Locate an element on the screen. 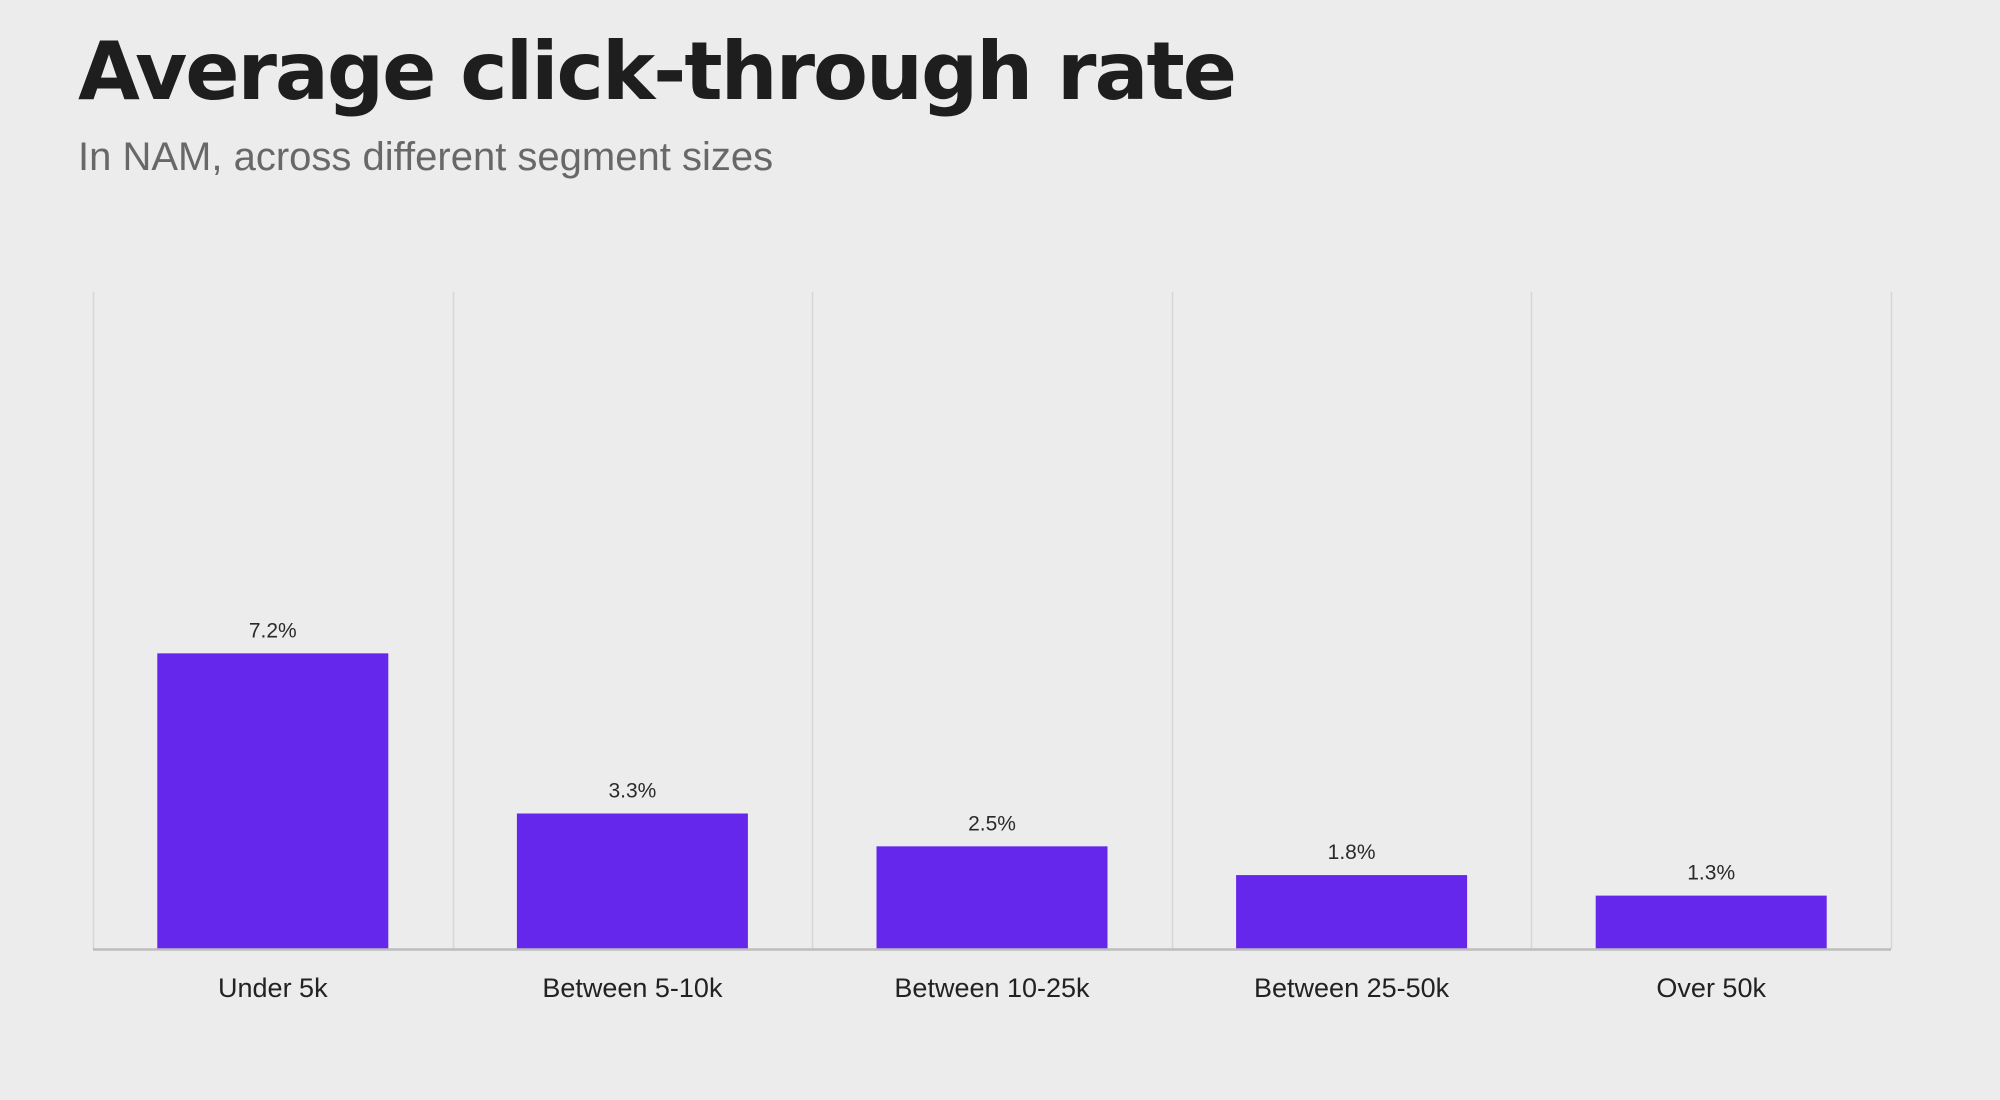 Image resolution: width=2000 pixels, height=1100 pixels. bar-value-label: 1.8% is located at coordinates (1352, 852).